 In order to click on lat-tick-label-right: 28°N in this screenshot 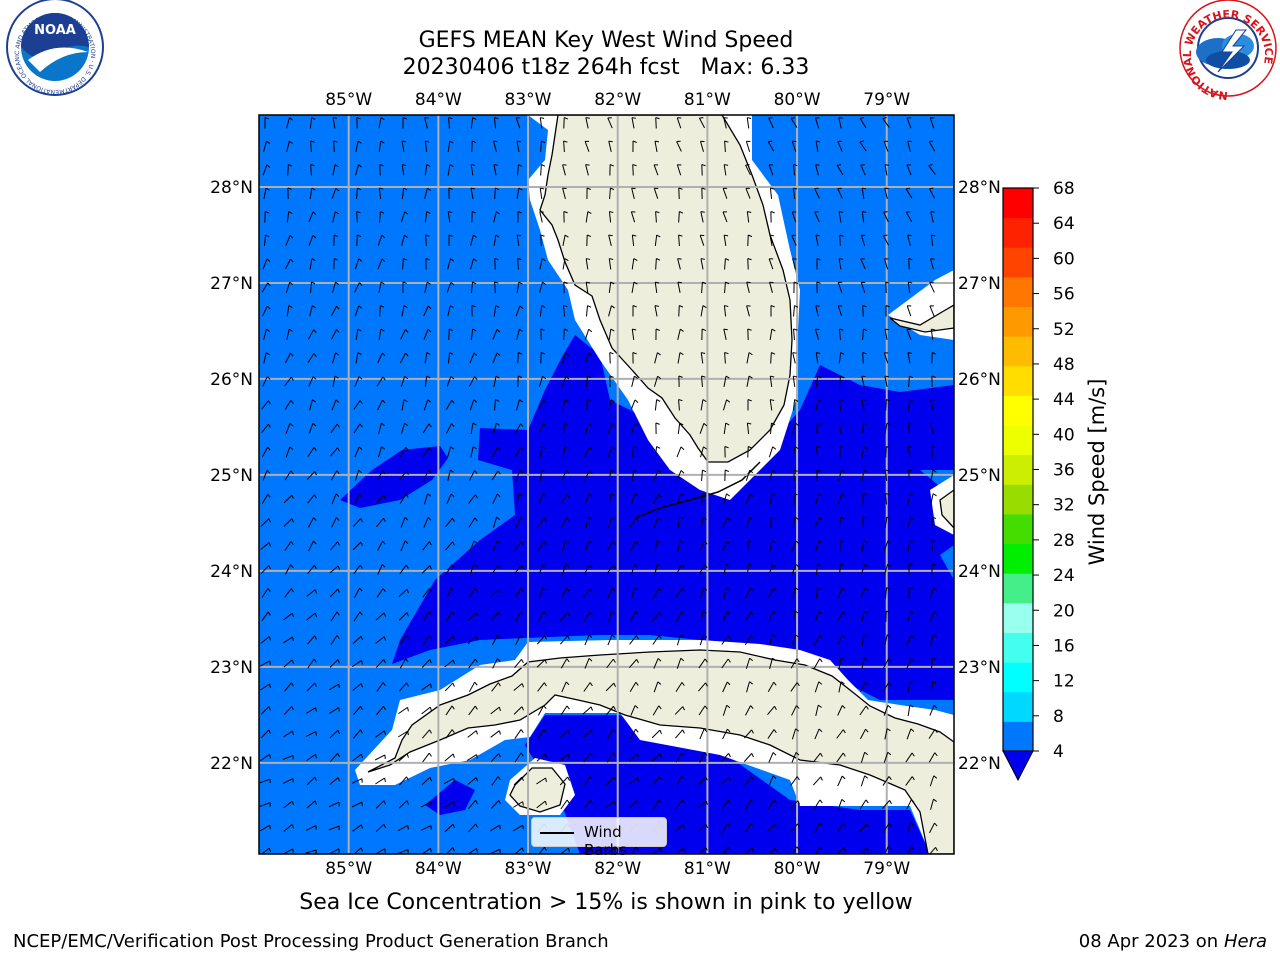, I will do `click(979, 188)`.